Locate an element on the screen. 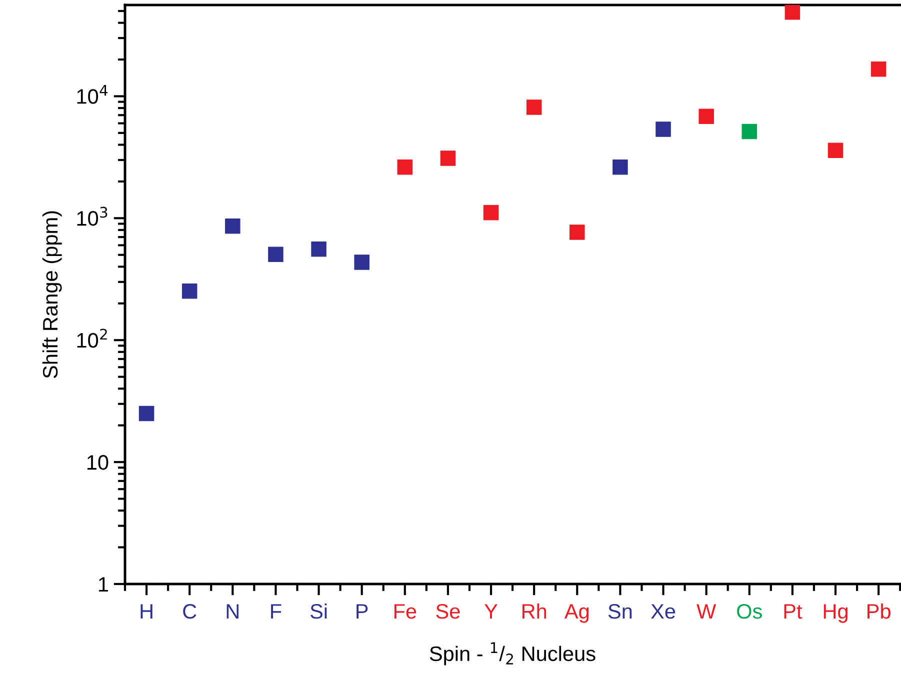 The width and height of the screenshot is (901, 689). y-tick-label: 1 is located at coordinates (103, 584).